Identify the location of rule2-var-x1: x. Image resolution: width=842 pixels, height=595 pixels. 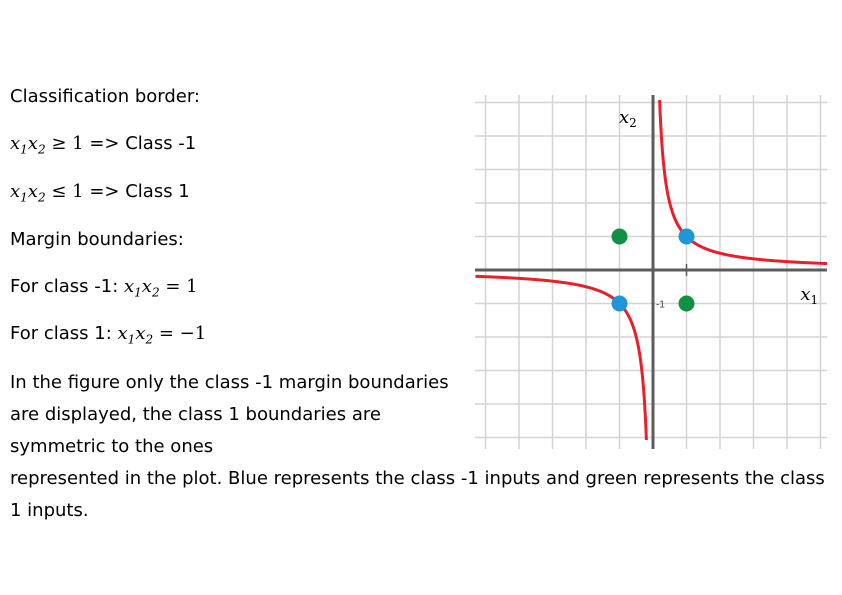
(15, 191).